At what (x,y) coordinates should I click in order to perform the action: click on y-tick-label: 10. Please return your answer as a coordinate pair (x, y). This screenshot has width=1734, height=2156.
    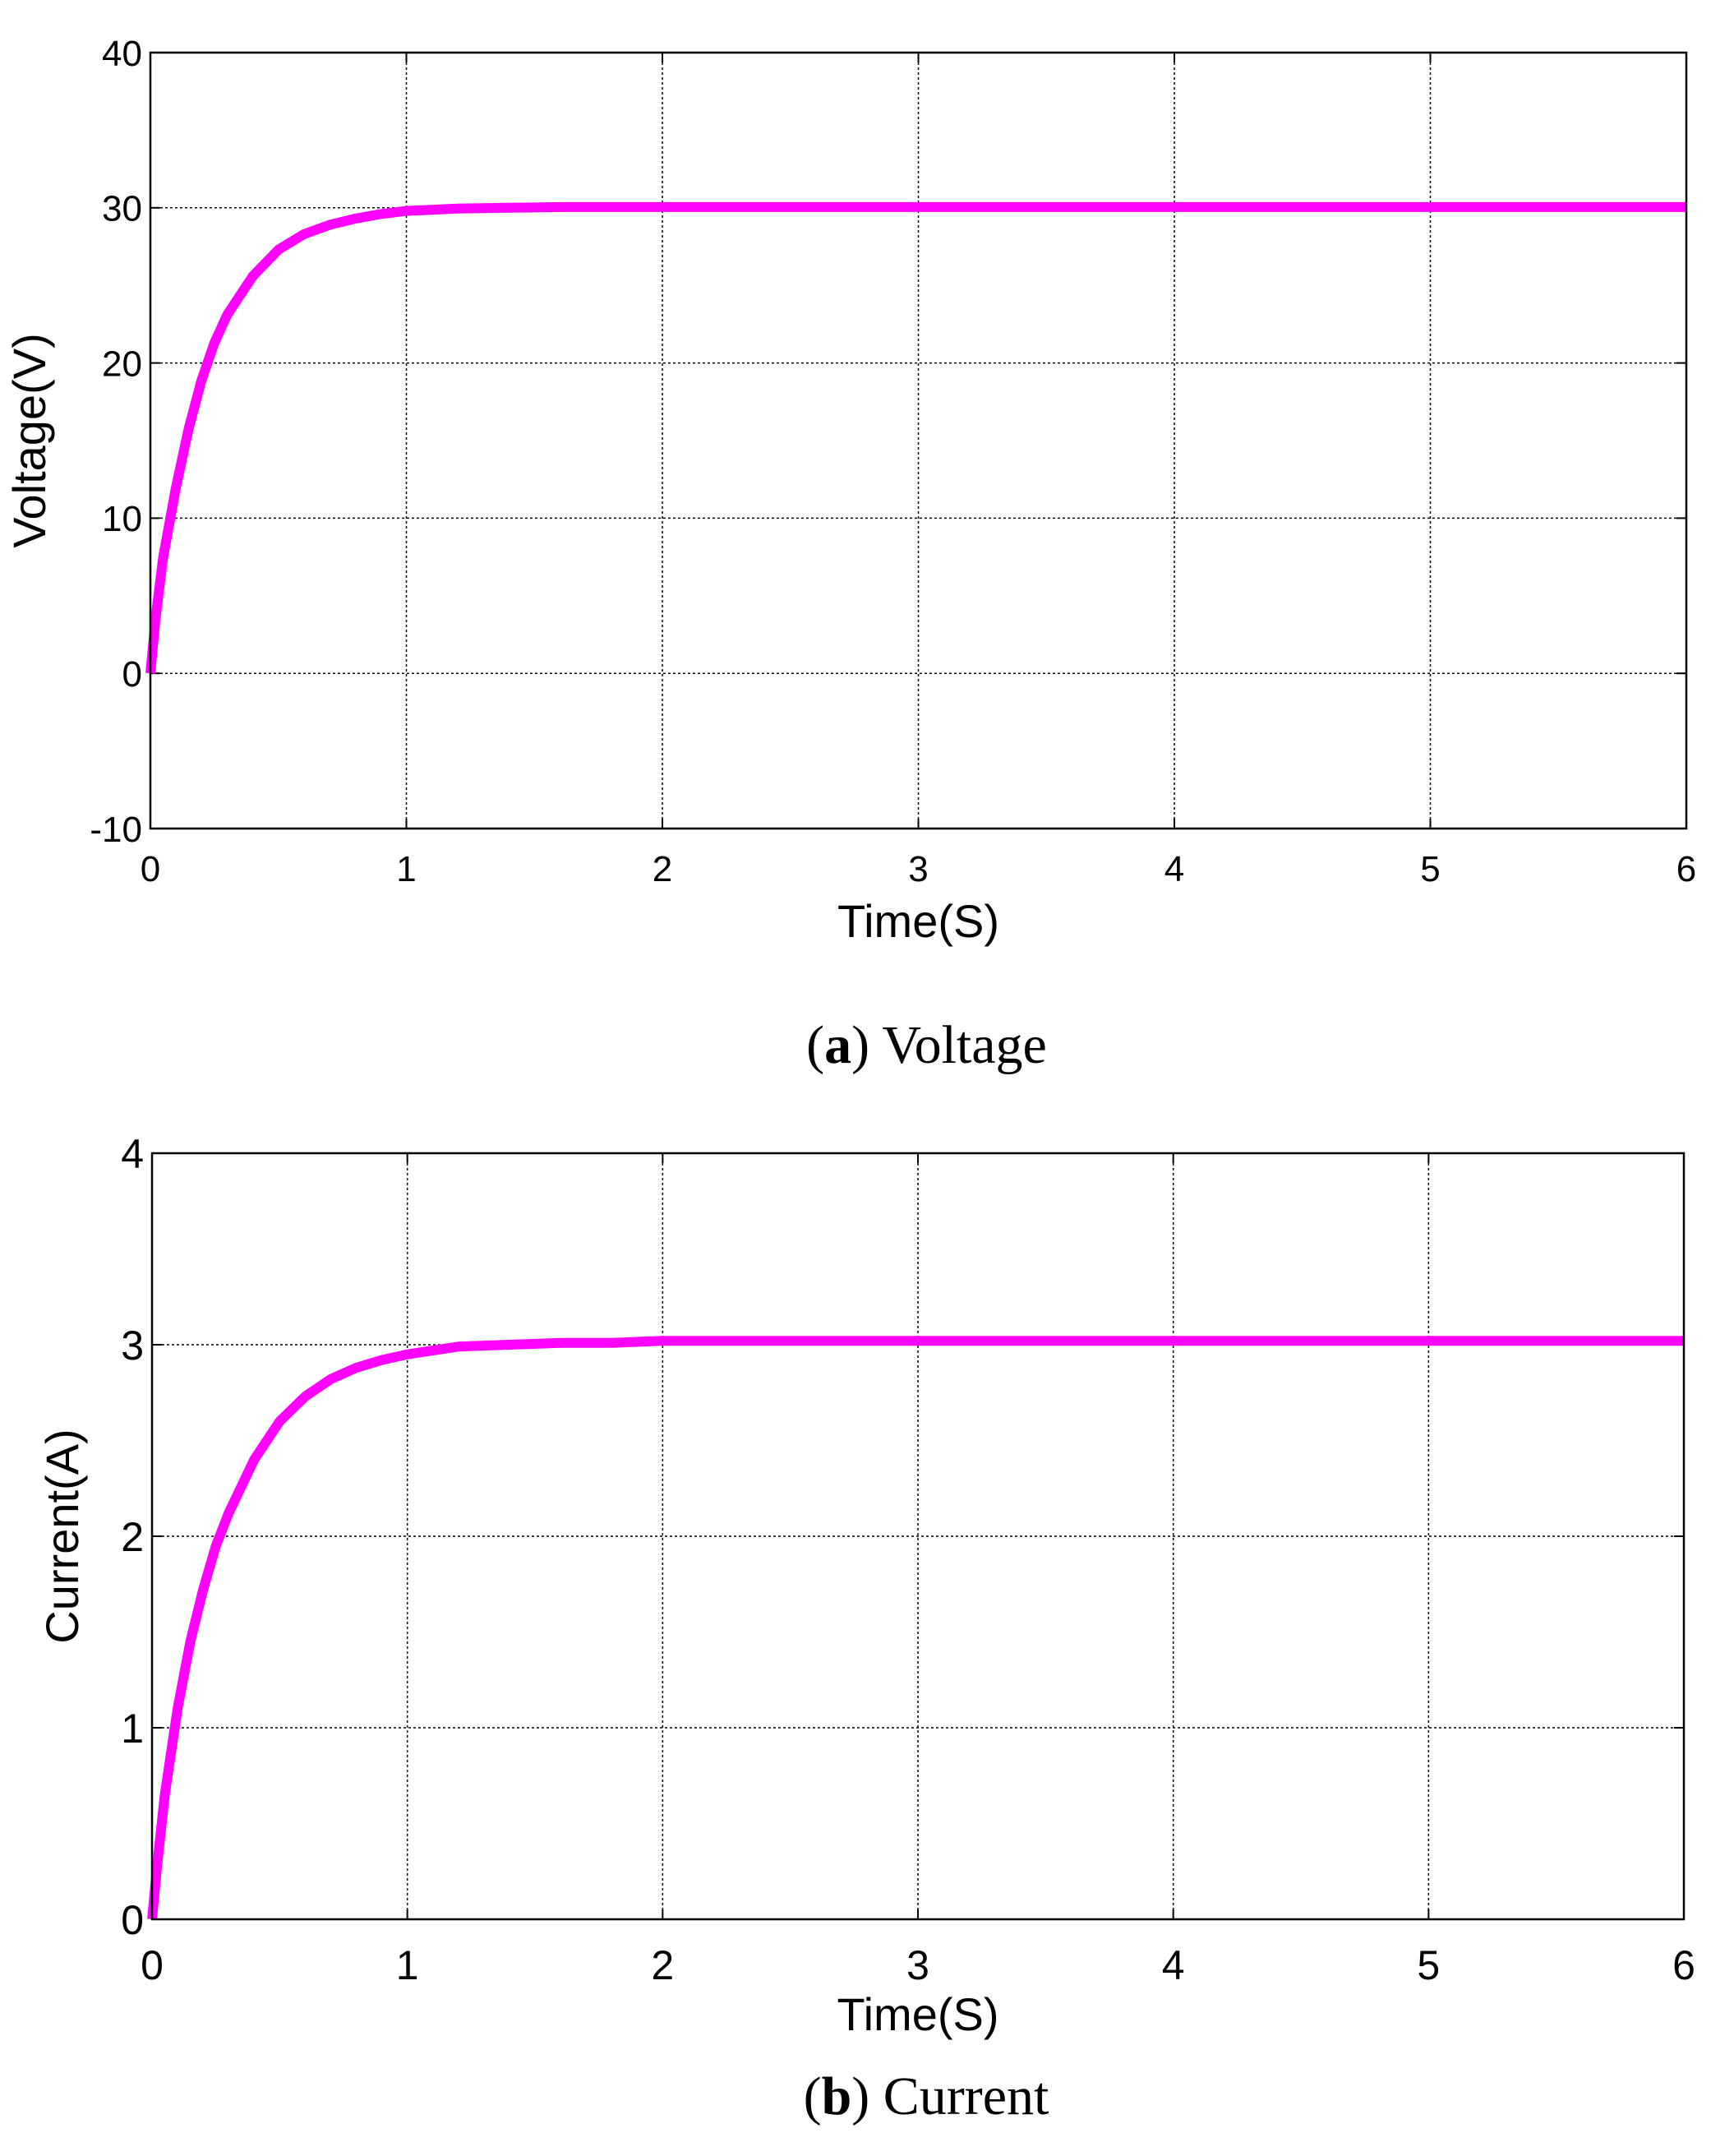
    Looking at the image, I should click on (122, 519).